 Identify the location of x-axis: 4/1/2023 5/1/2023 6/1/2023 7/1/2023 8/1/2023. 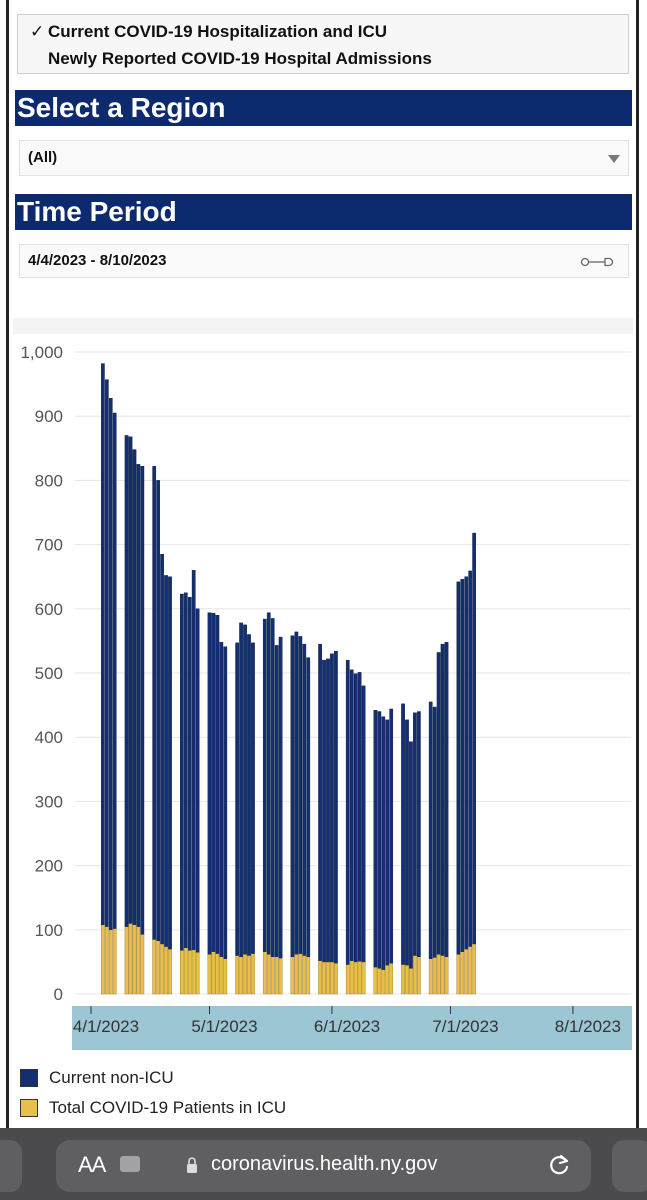
(352, 1028).